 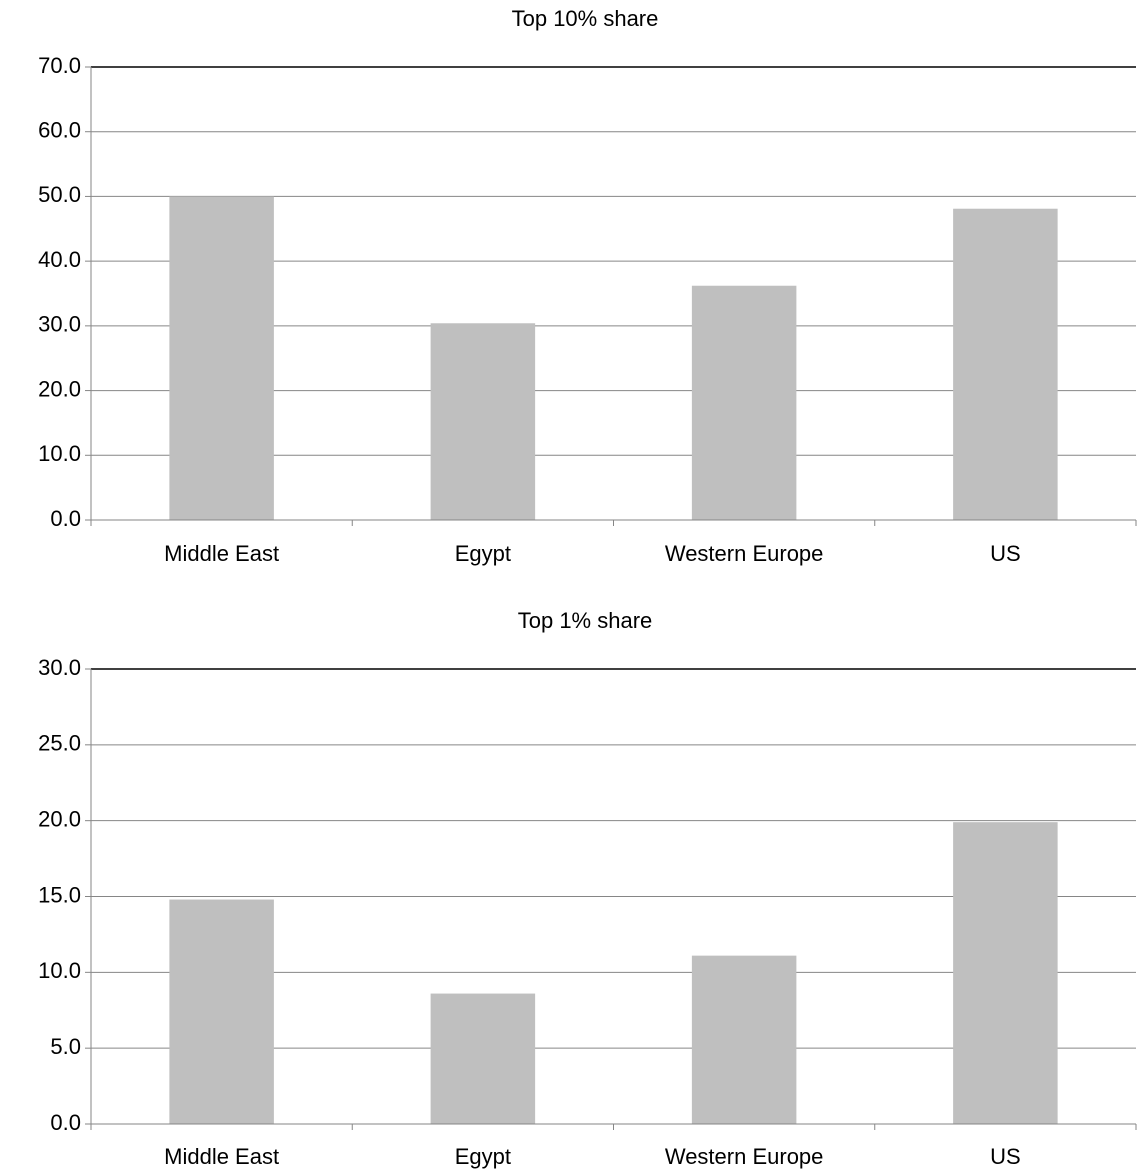 What do you see at coordinates (59, 894) in the screenshot?
I see `y-tick-label: 15.0` at bounding box center [59, 894].